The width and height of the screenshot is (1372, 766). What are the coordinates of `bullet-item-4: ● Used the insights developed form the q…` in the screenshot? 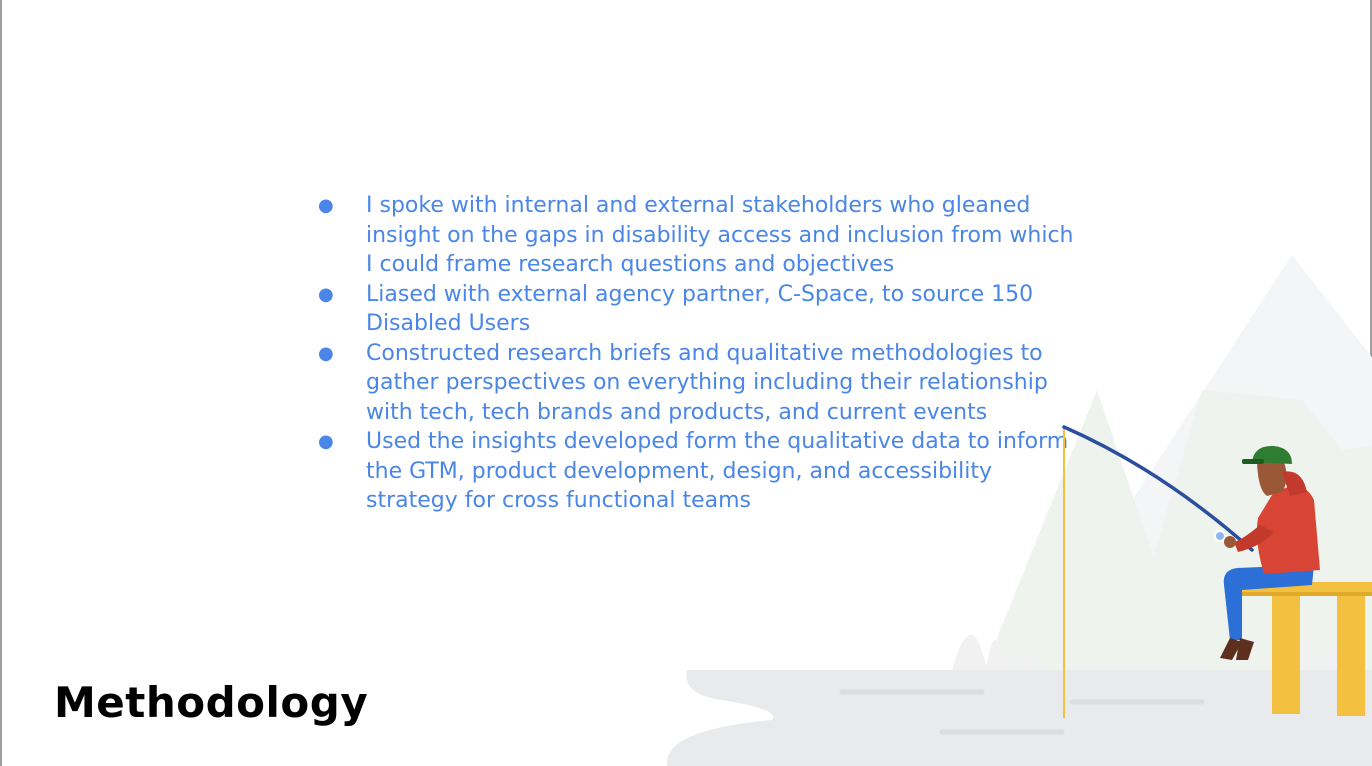 It's located at (699, 471).